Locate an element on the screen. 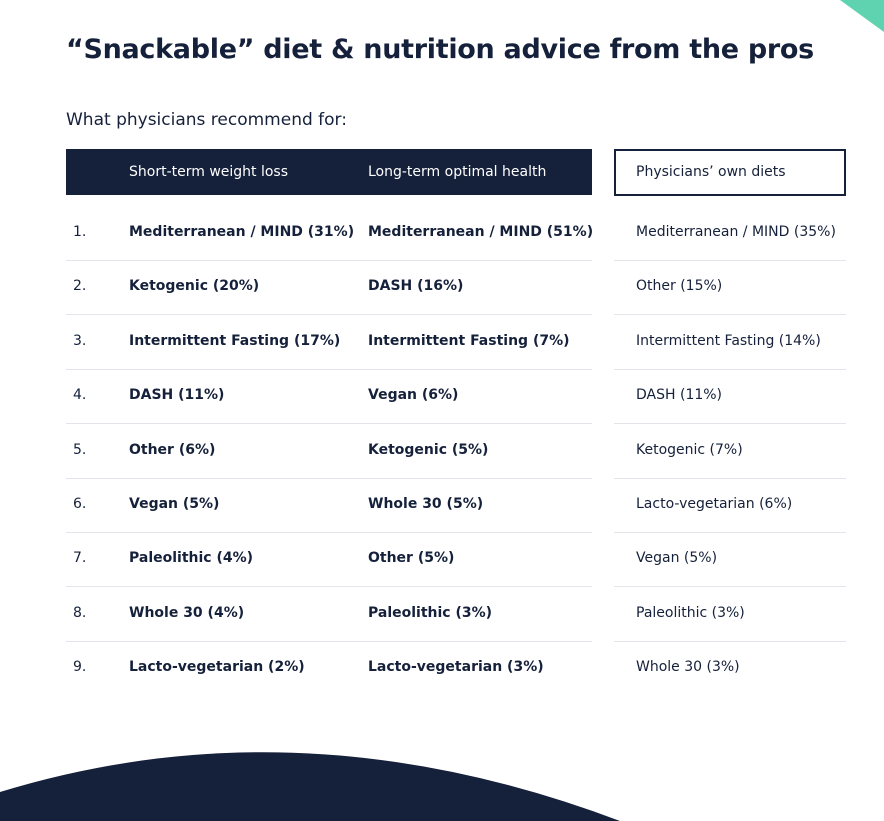  cell: Intermittent Fasting (7%) is located at coordinates (469, 340).